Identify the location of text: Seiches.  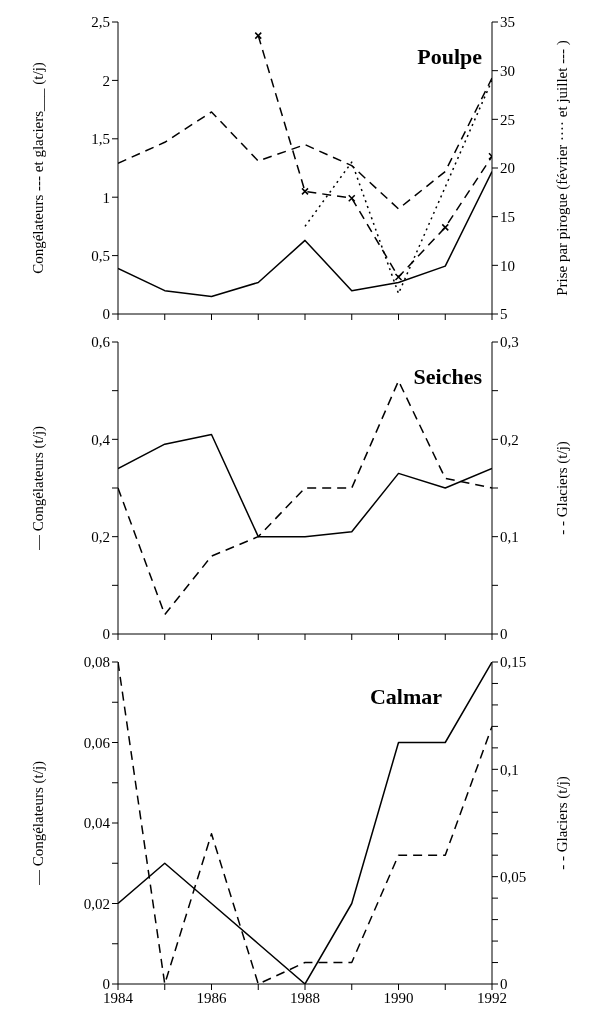
(448, 376).